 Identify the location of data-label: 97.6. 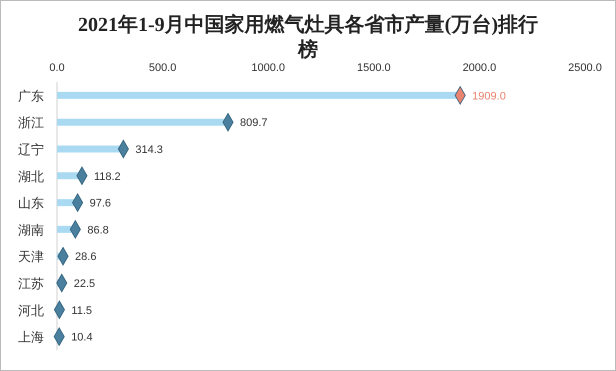
(101, 204).